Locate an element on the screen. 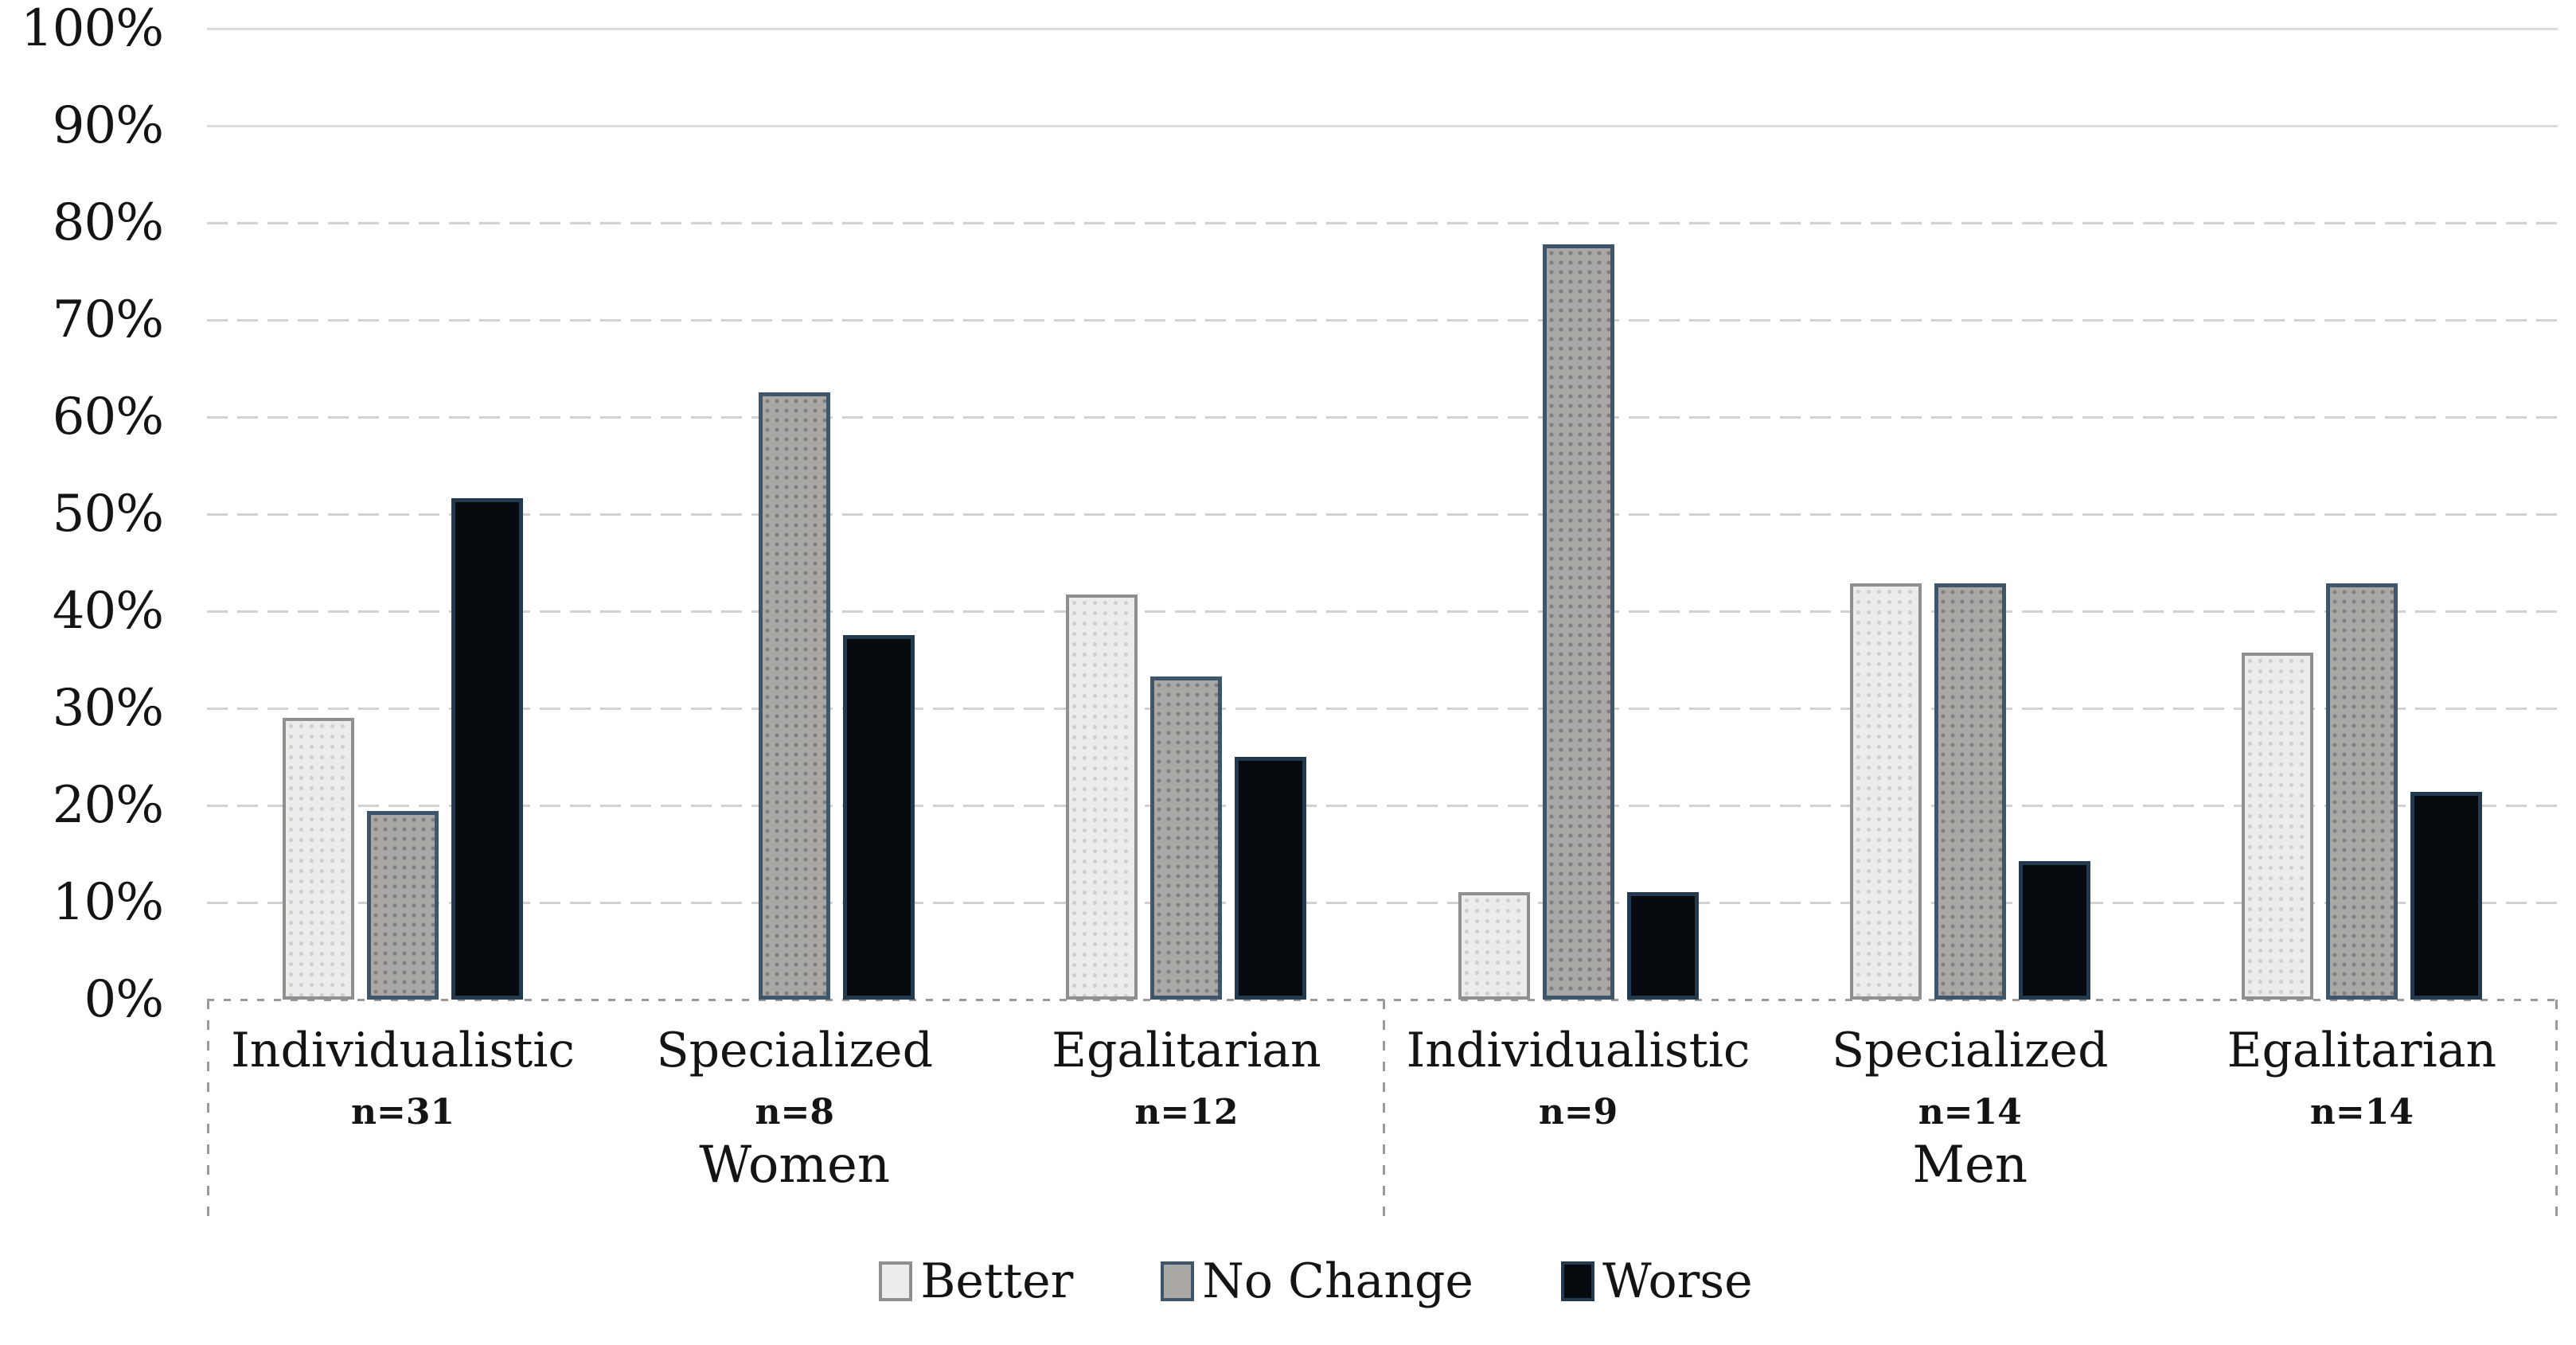 The image size is (2576, 1345). legend-item-no-change: No Change is located at coordinates (1317, 1281).